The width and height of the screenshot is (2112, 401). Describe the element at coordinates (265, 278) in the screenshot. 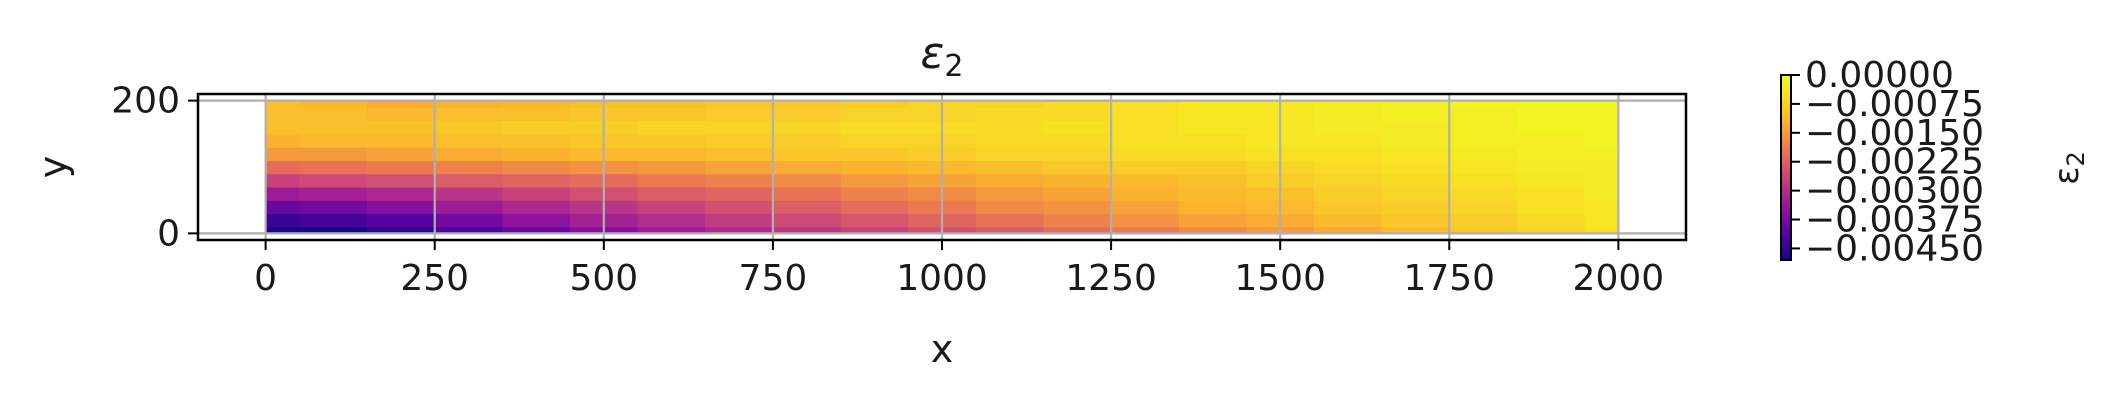

I see `x-tick-label: 0` at that location.